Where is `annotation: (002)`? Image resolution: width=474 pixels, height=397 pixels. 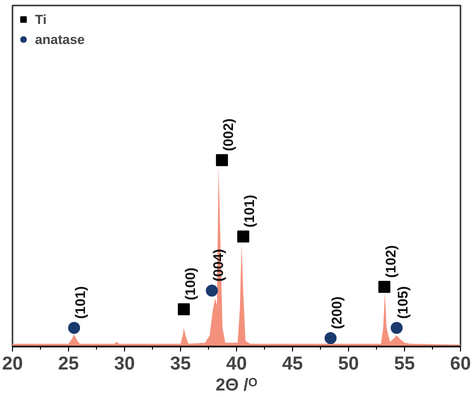 annotation: (002) is located at coordinates (228, 135).